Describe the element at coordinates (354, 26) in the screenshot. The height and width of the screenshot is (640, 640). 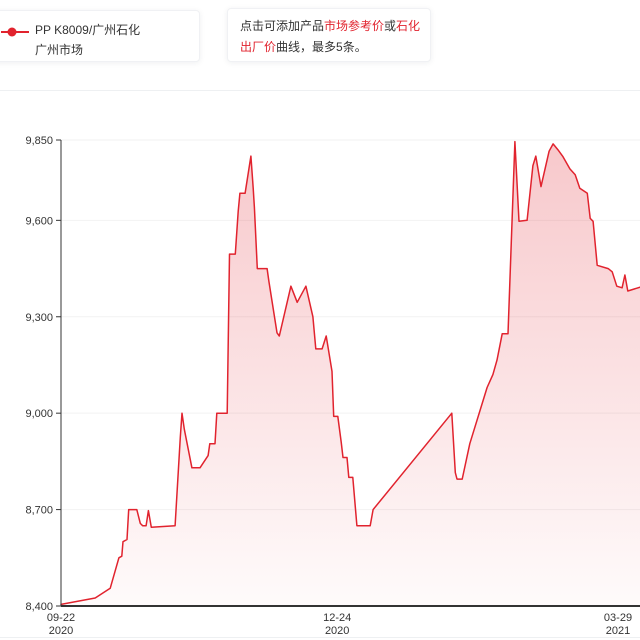
I see `tip-text-market-ref-price: 市场参考价` at that location.